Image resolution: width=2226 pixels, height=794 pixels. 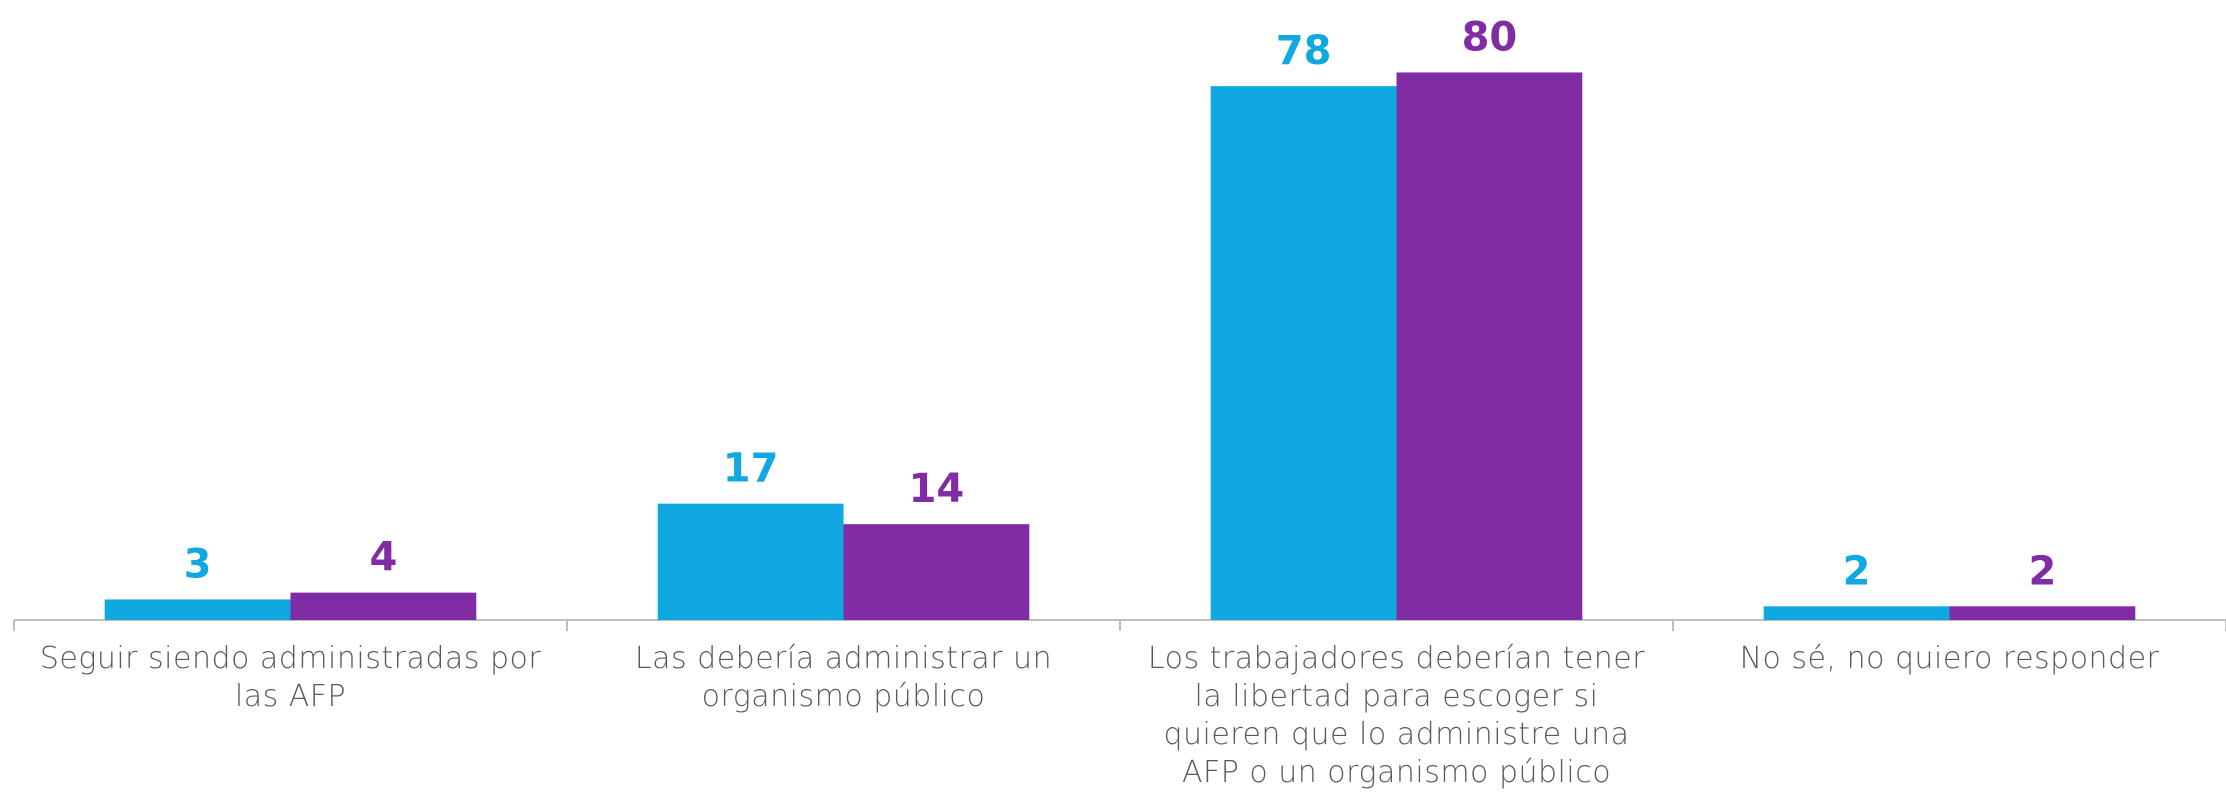 What do you see at coordinates (198, 564) in the screenshot?
I see `data-label: 3` at bounding box center [198, 564].